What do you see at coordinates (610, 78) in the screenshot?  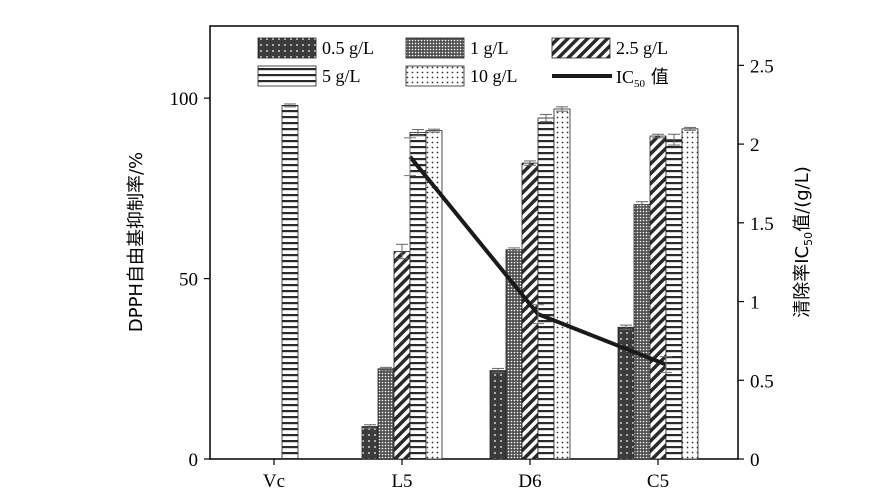 I see `legend-item-ic50: IC50 值` at bounding box center [610, 78].